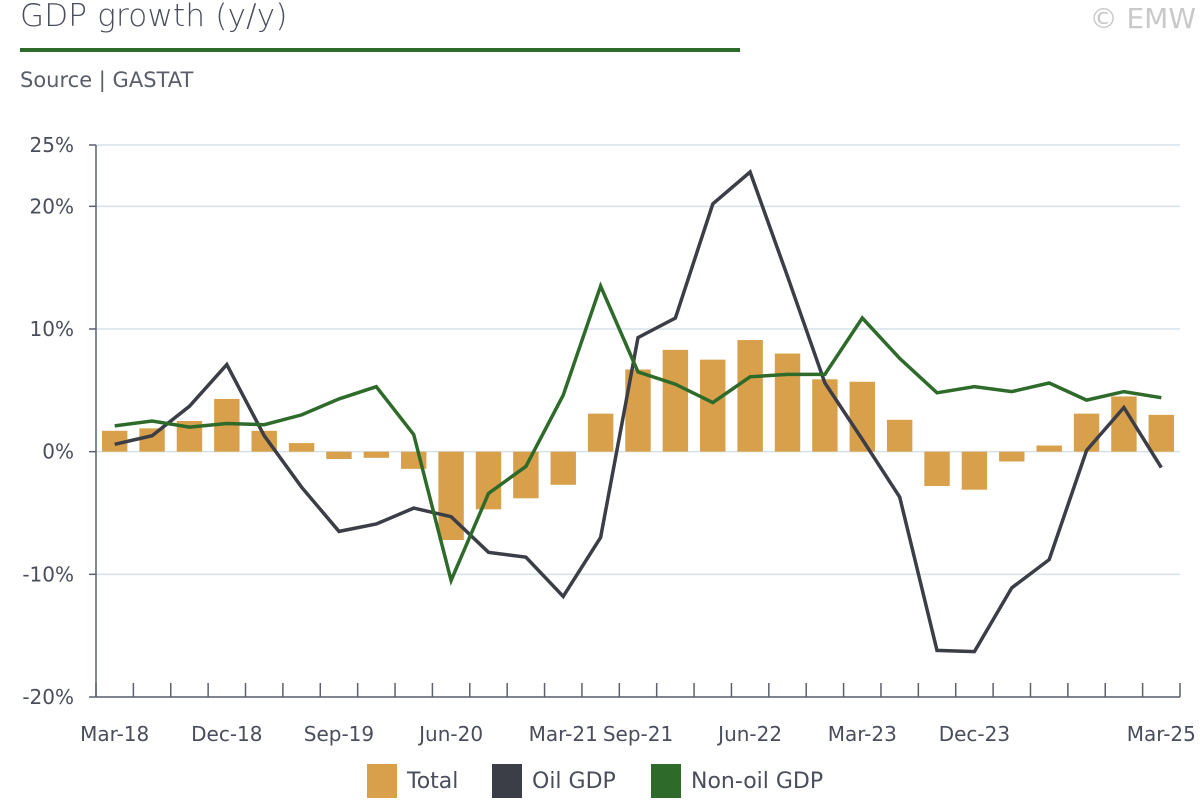 This screenshot has width=1200, height=800. I want to click on legend-item-oil-gdp: Oil GDP, so click(554, 781).